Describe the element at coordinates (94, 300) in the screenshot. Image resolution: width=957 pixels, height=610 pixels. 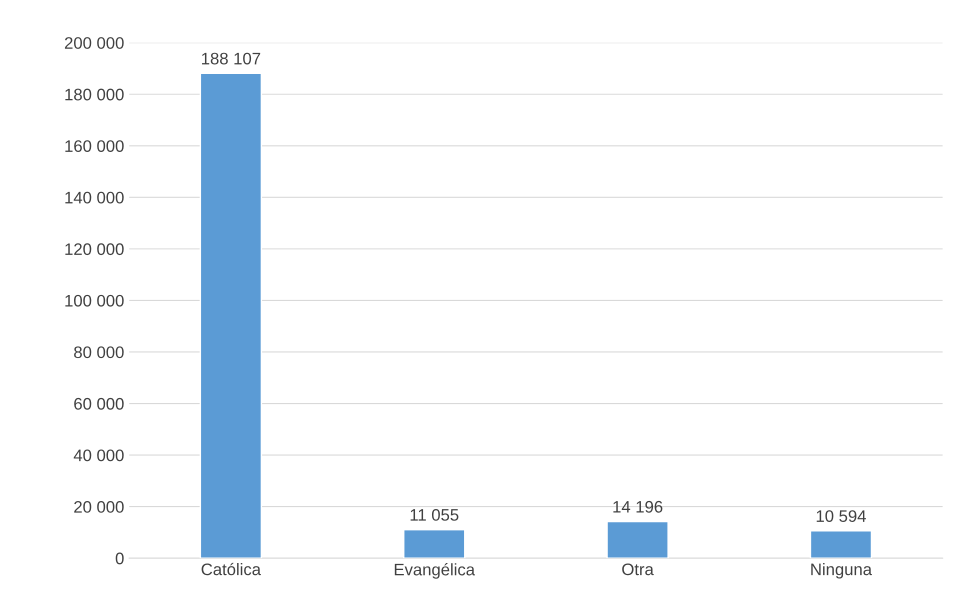
I see `y-tick-label: 100 000` at that location.